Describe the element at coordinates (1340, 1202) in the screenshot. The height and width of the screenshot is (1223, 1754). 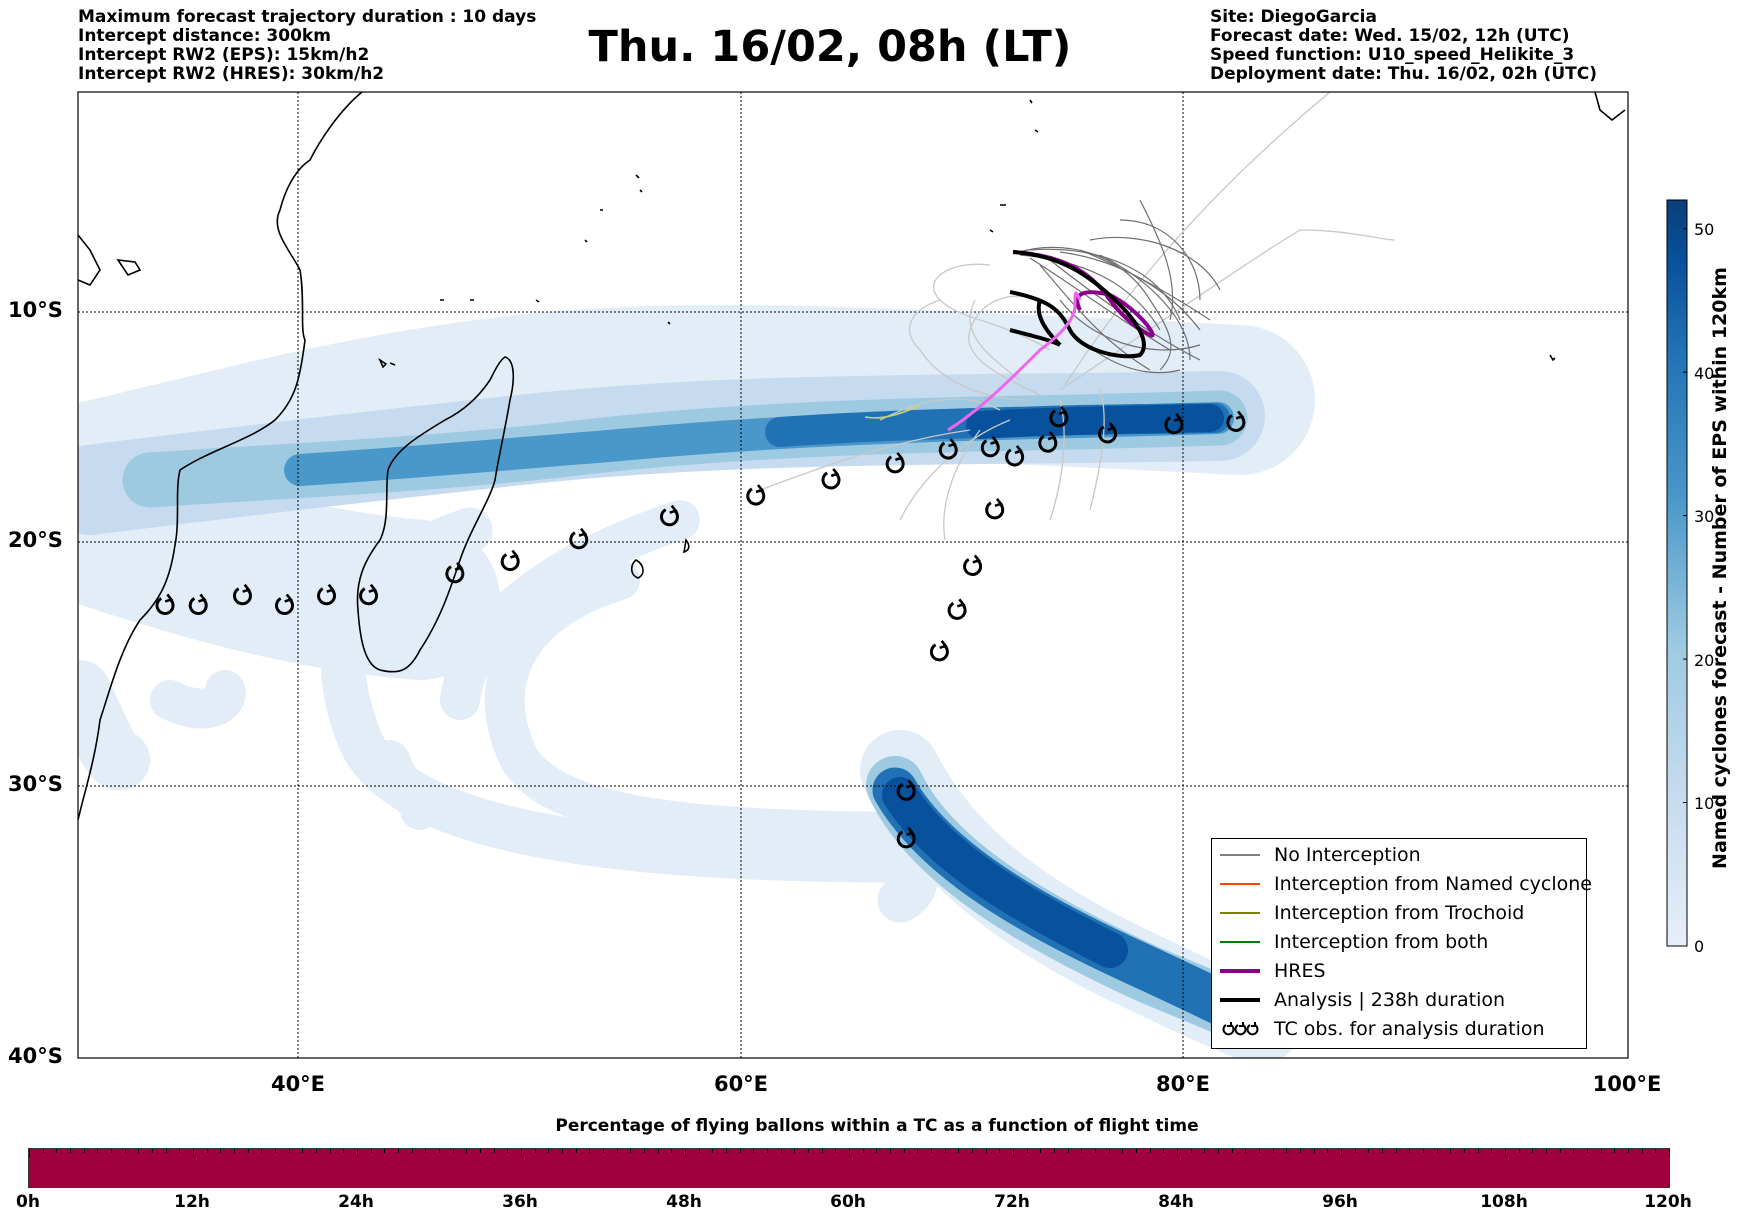
I see `flight-time-tick-label: 96h` at that location.